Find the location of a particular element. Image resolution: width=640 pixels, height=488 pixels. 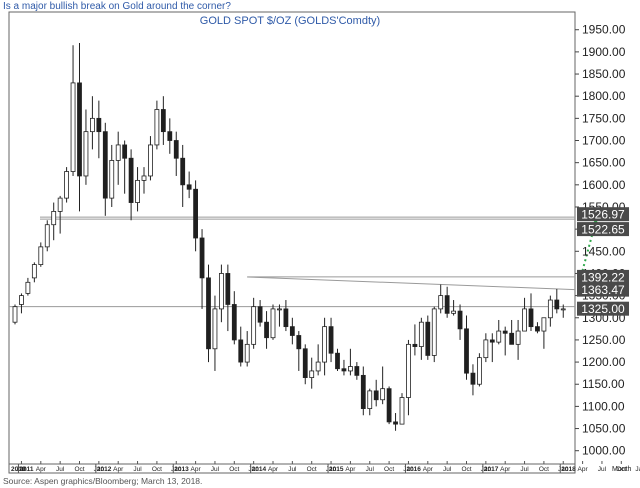

price-label-text: 1325.00 is located at coordinates (603, 309).